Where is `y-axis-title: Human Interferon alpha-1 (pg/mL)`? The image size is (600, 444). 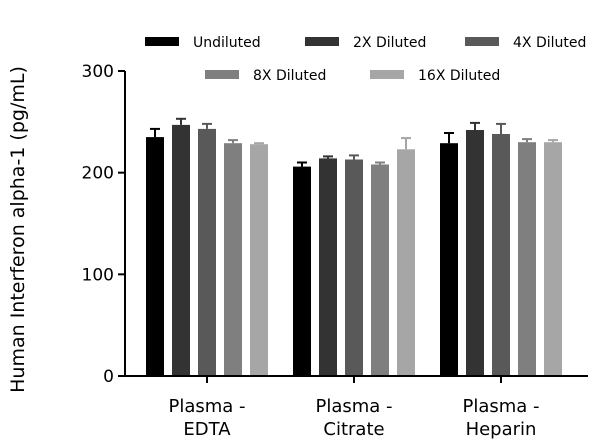
y-axis-title: Human Interferon alpha-1 (pg/mL) is located at coordinates (18, 229).